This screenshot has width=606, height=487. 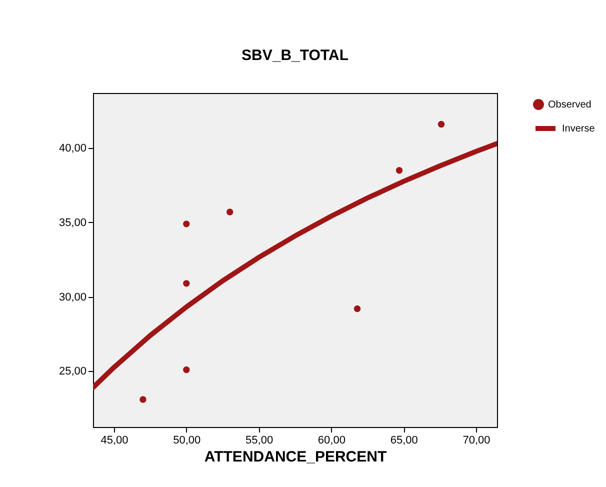 I want to click on x-axis-title: ATTENDANCE_PERCENT, so click(x=295, y=457).